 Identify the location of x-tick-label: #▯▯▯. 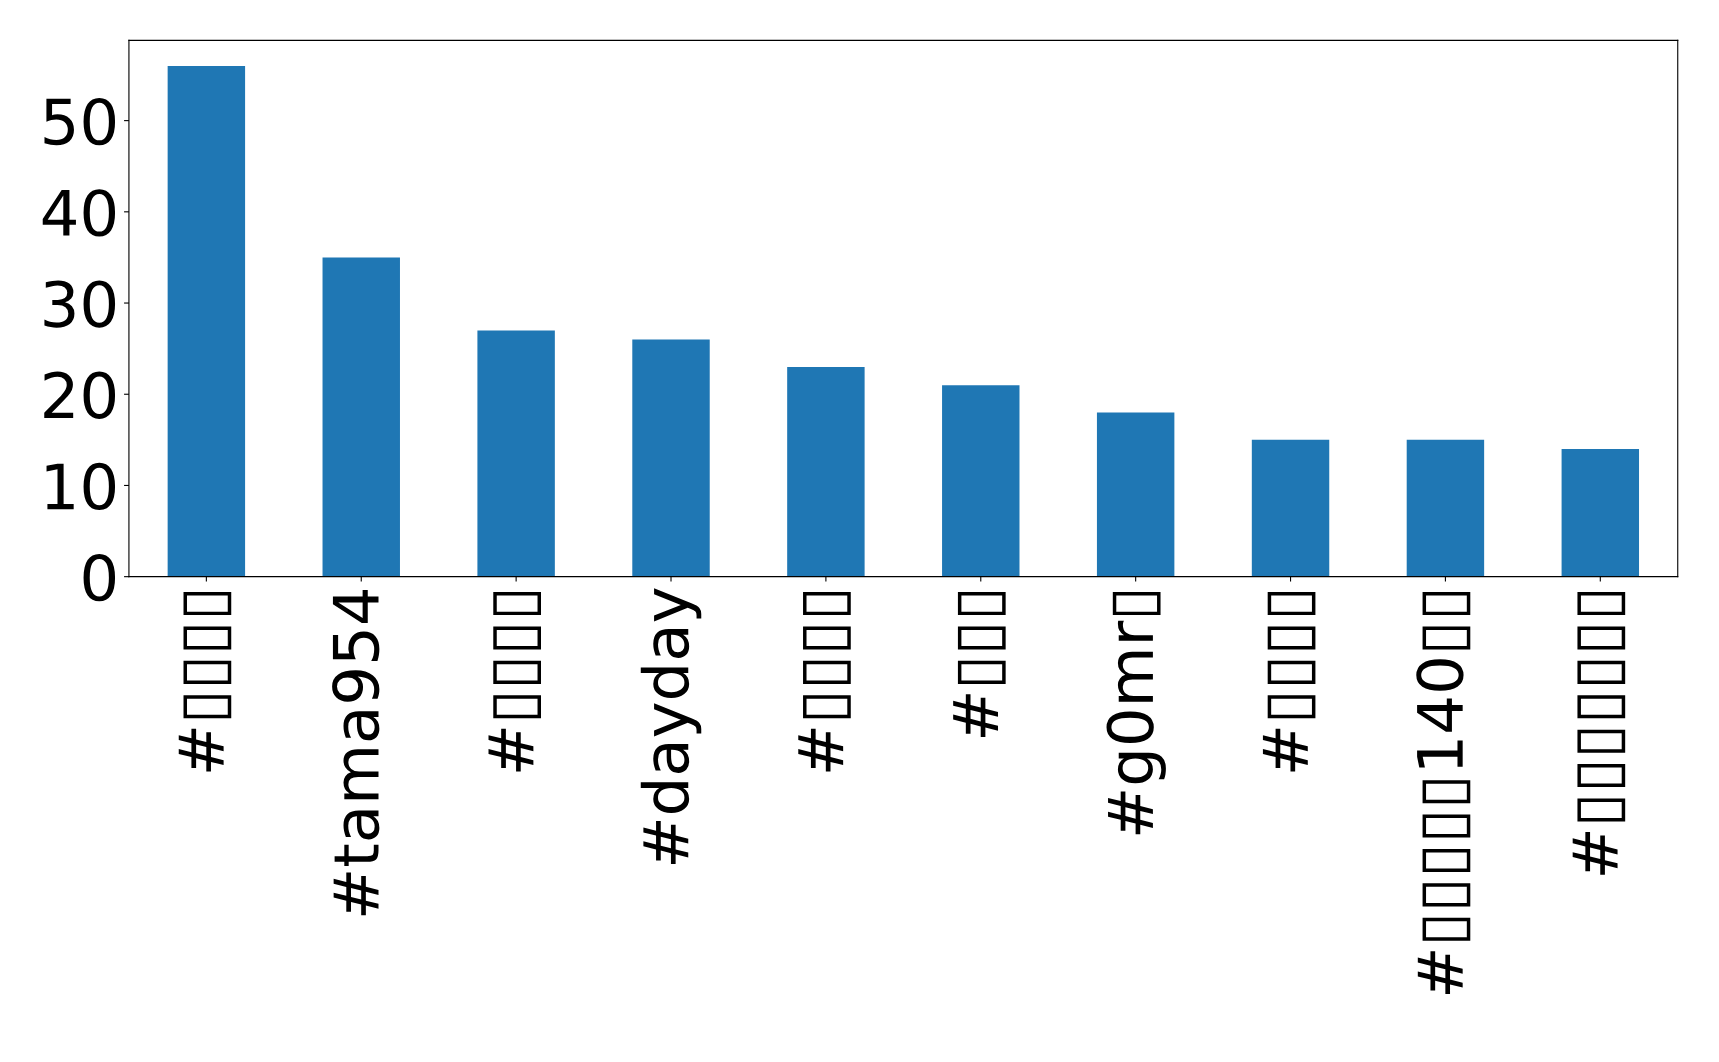
(979, 665).